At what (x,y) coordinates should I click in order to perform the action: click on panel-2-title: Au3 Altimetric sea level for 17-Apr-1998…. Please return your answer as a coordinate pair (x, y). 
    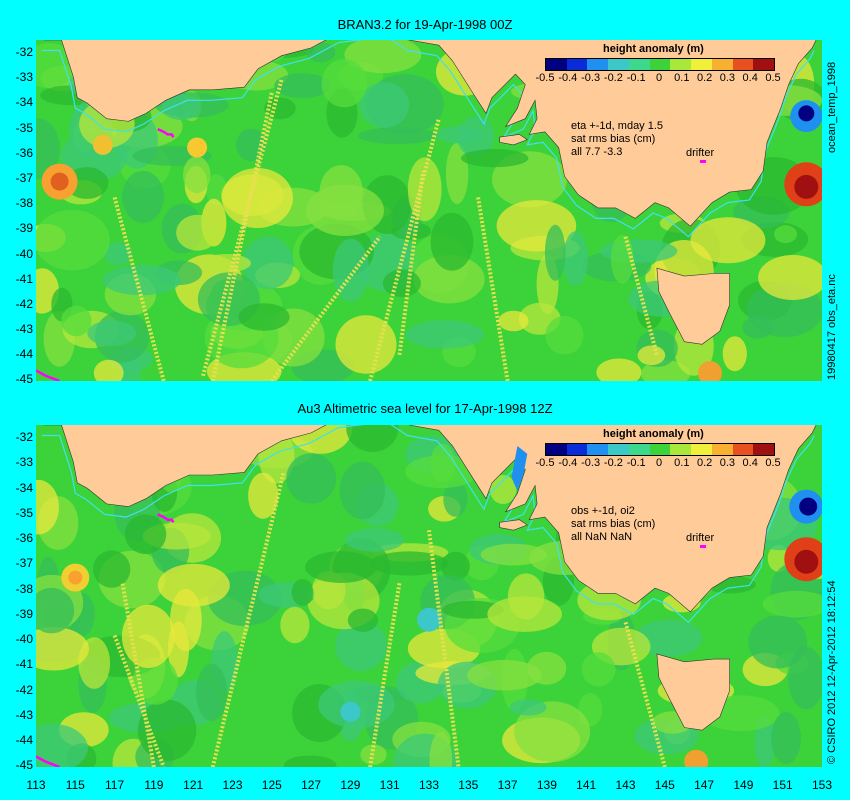
    Looking at the image, I should click on (425, 408).